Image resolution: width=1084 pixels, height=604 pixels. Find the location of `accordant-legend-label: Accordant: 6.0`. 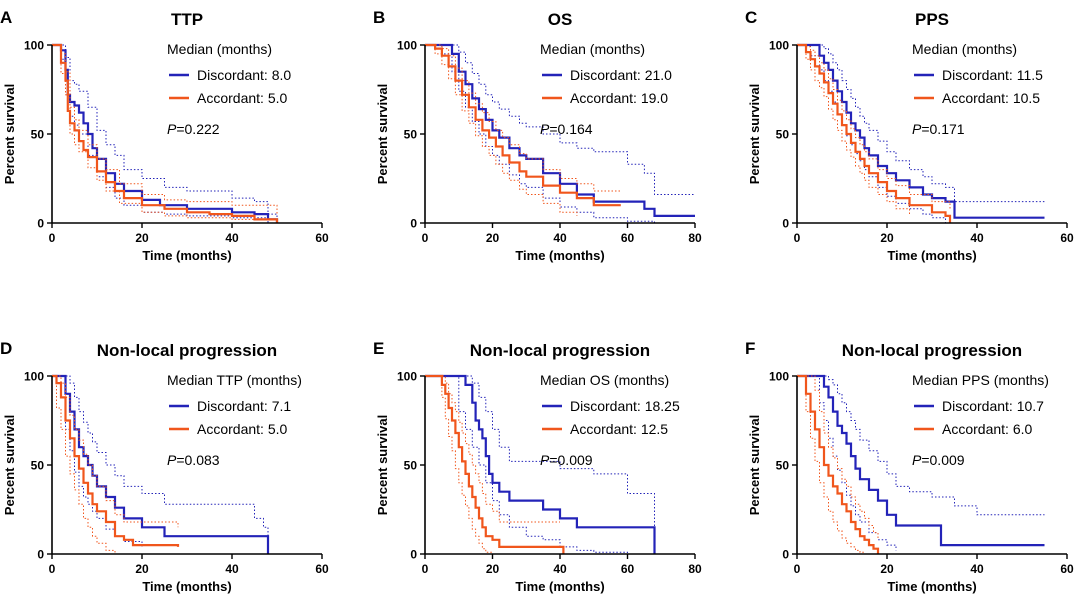

accordant-legend-label: Accordant: 6.0 is located at coordinates (987, 429).